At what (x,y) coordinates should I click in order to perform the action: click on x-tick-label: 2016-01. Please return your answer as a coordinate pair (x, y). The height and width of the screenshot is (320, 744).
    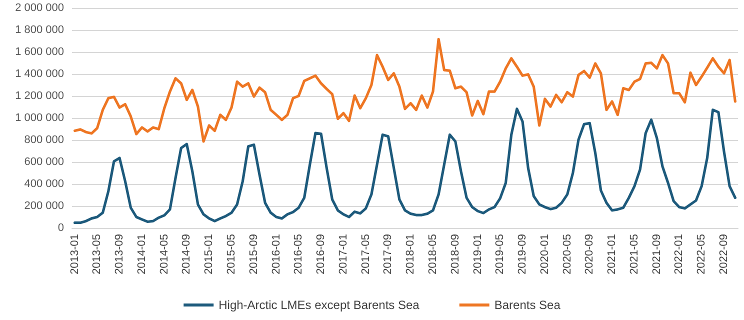
    Looking at the image, I should click on (276, 254).